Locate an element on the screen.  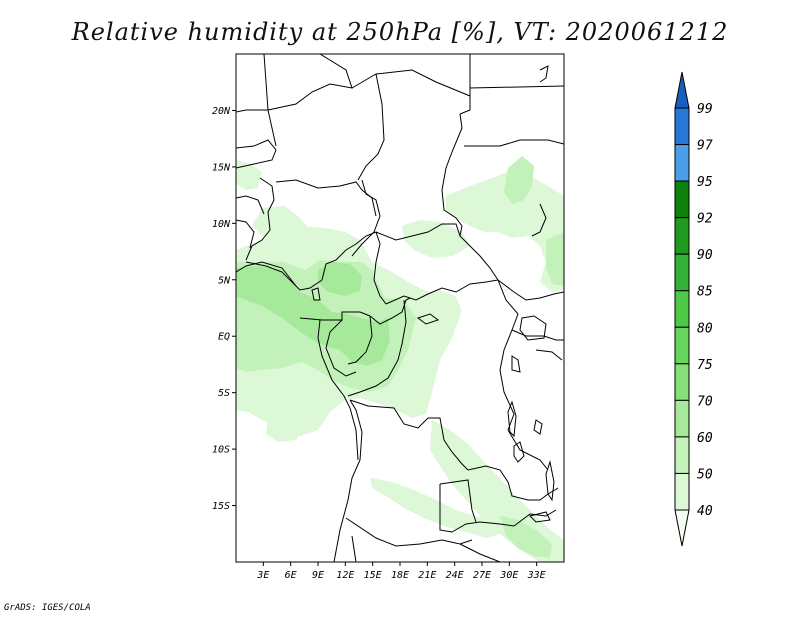
colorbar: 40 50 60 70 75 80 85 90 92 95 97 99 is located at coordinates (693, 309).